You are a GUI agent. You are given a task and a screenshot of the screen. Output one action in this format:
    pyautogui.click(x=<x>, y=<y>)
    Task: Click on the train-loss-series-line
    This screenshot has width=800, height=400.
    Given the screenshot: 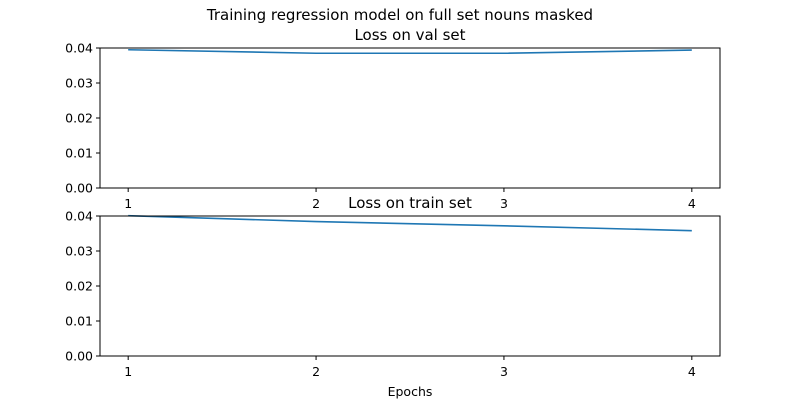 What is the action you would take?
    pyautogui.click(x=410, y=223)
    